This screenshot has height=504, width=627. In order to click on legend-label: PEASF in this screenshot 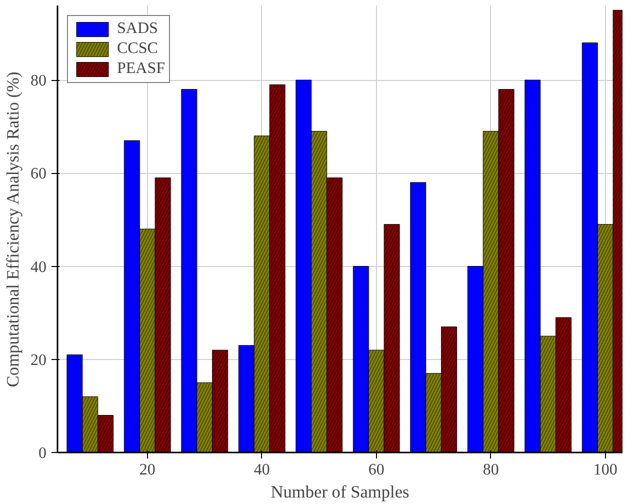, I will do `click(141, 69)`.